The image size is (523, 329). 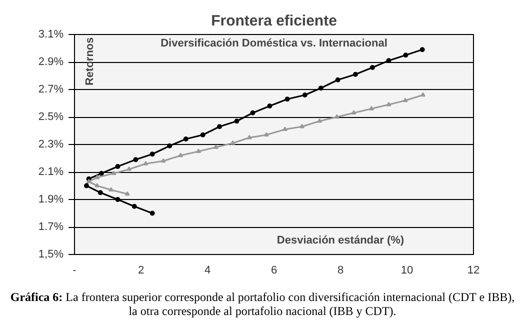 What do you see at coordinates (340, 270) in the screenshot?
I see `x-tick-label: 8` at bounding box center [340, 270].